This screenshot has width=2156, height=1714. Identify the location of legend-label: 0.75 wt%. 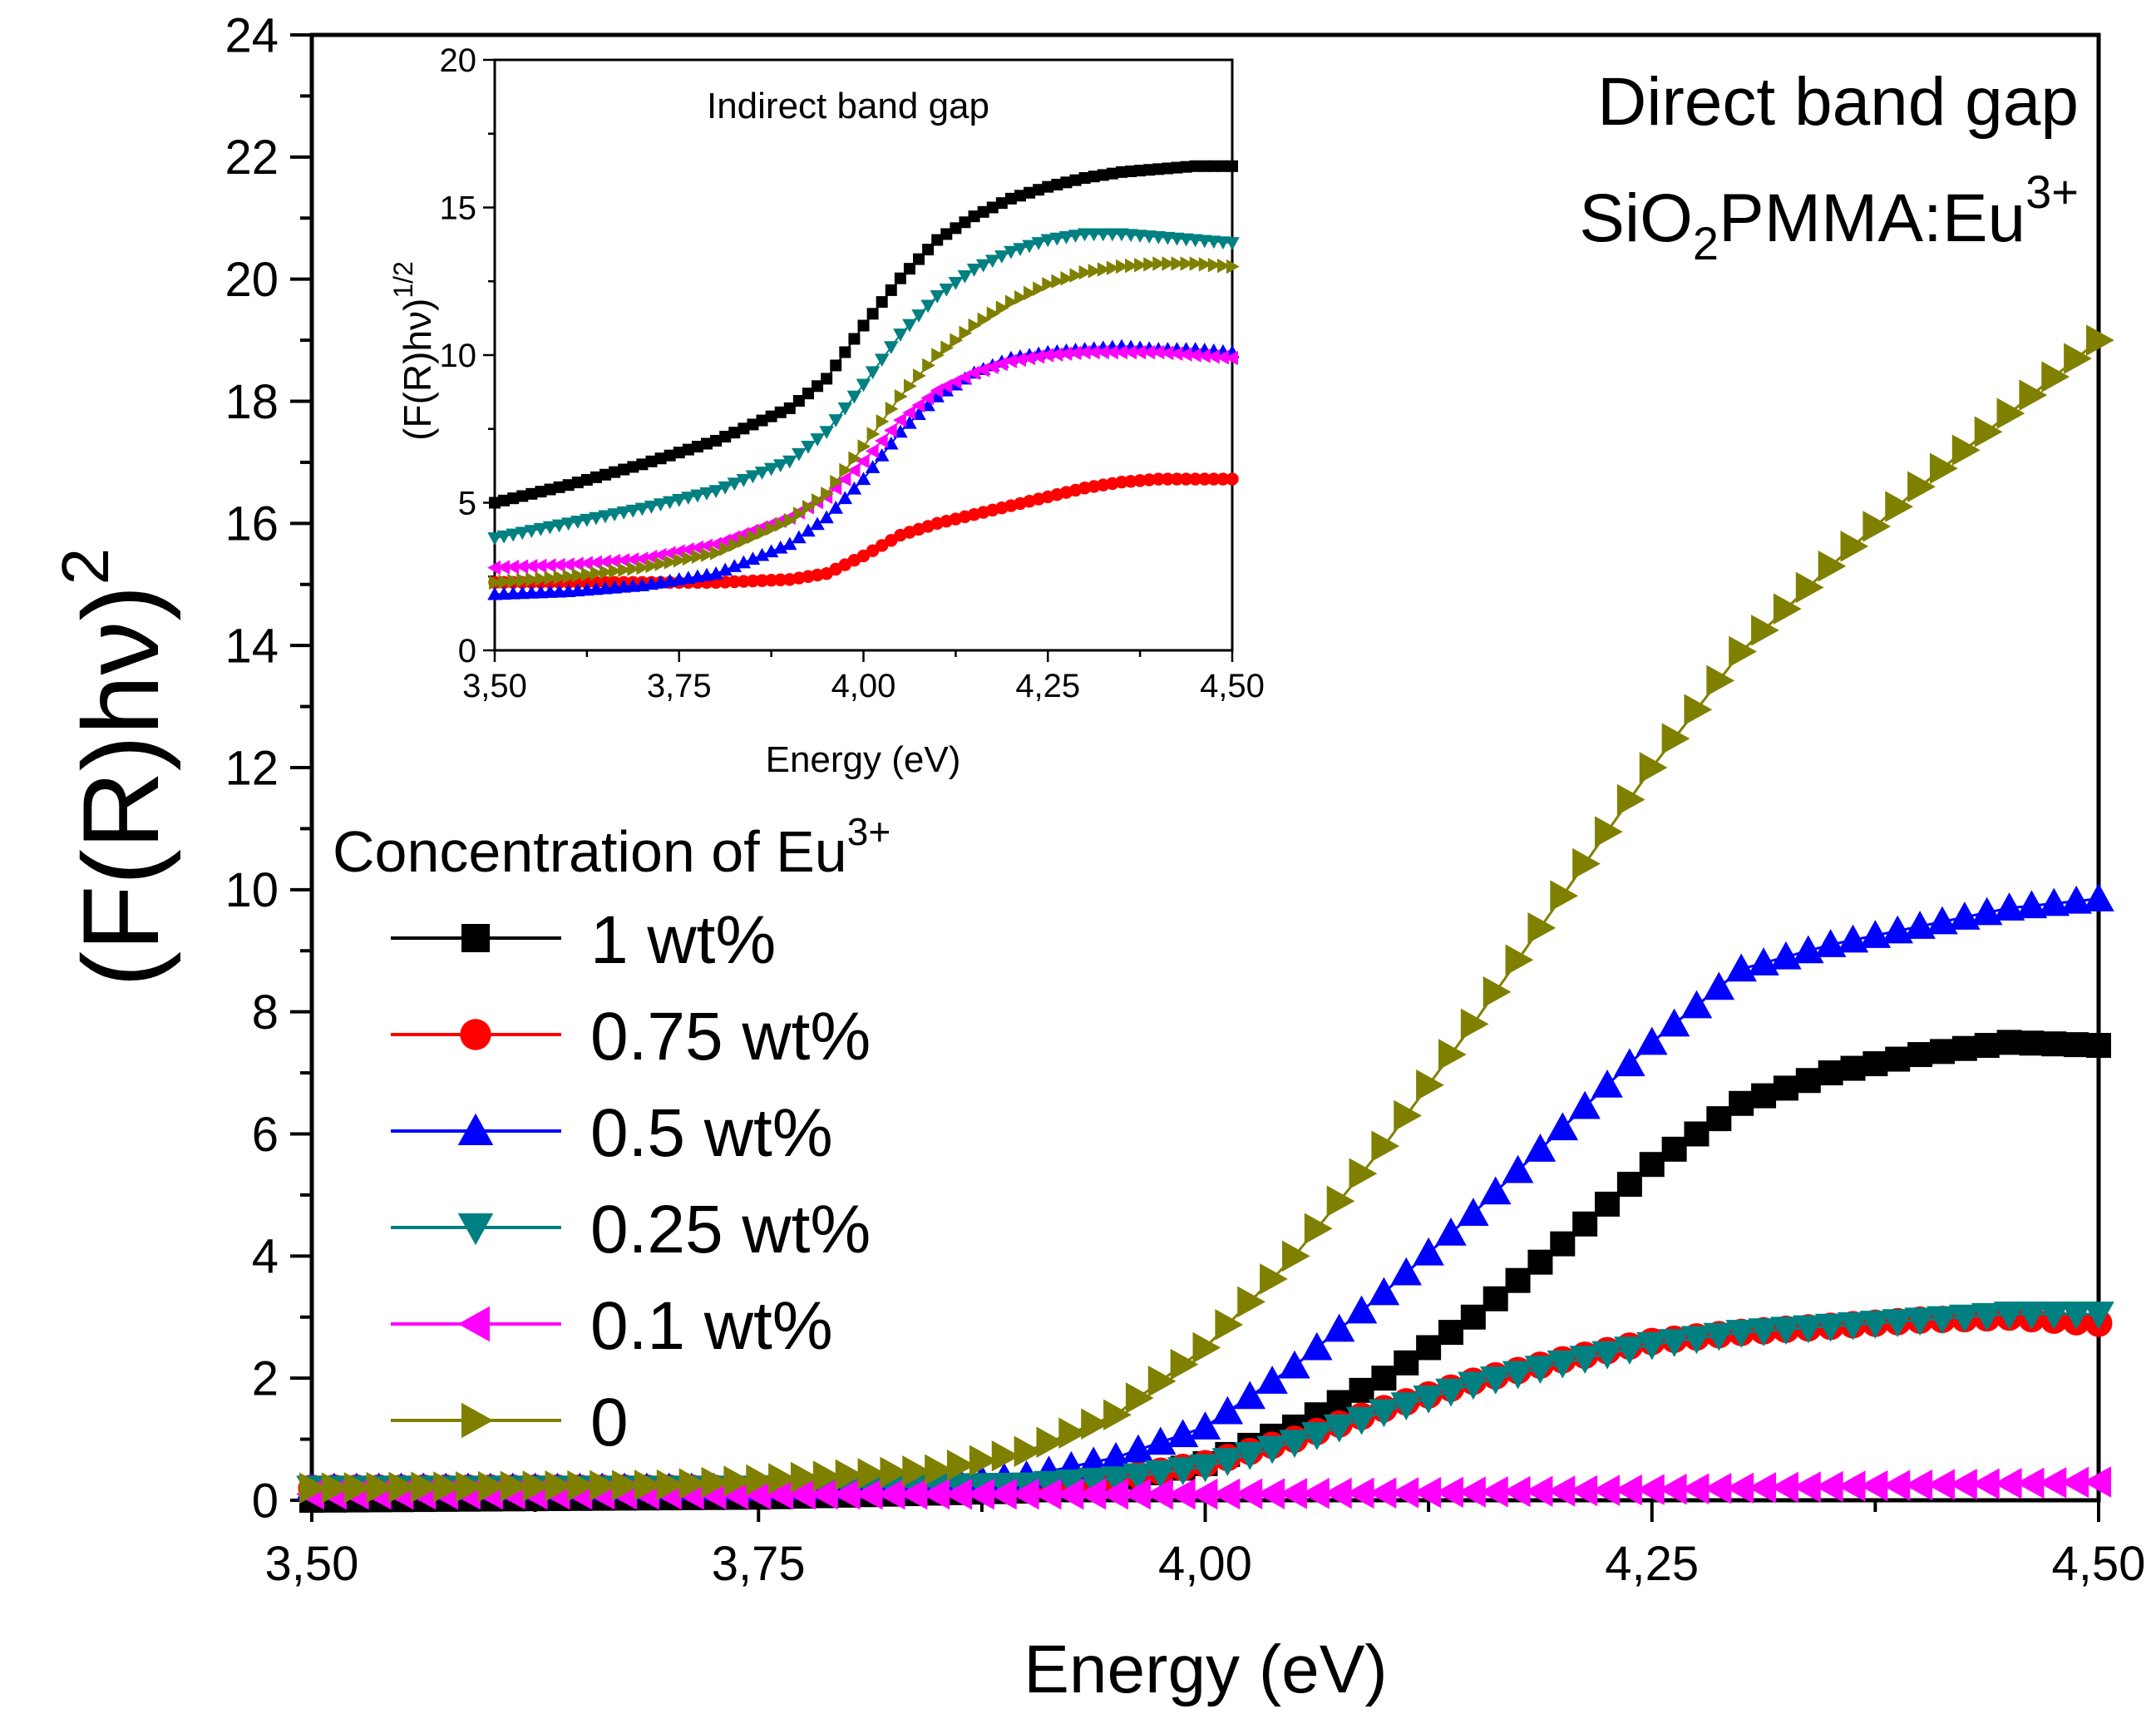
(730, 1036).